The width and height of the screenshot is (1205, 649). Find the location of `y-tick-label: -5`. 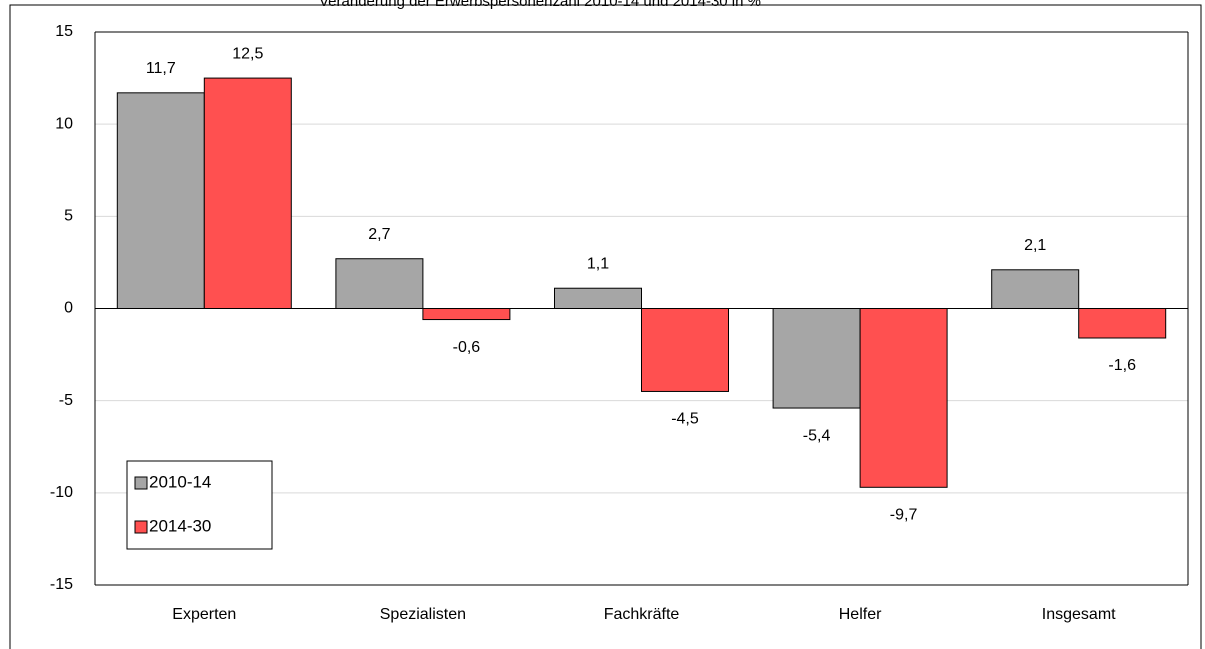

y-tick-label: -5 is located at coordinates (66, 400).